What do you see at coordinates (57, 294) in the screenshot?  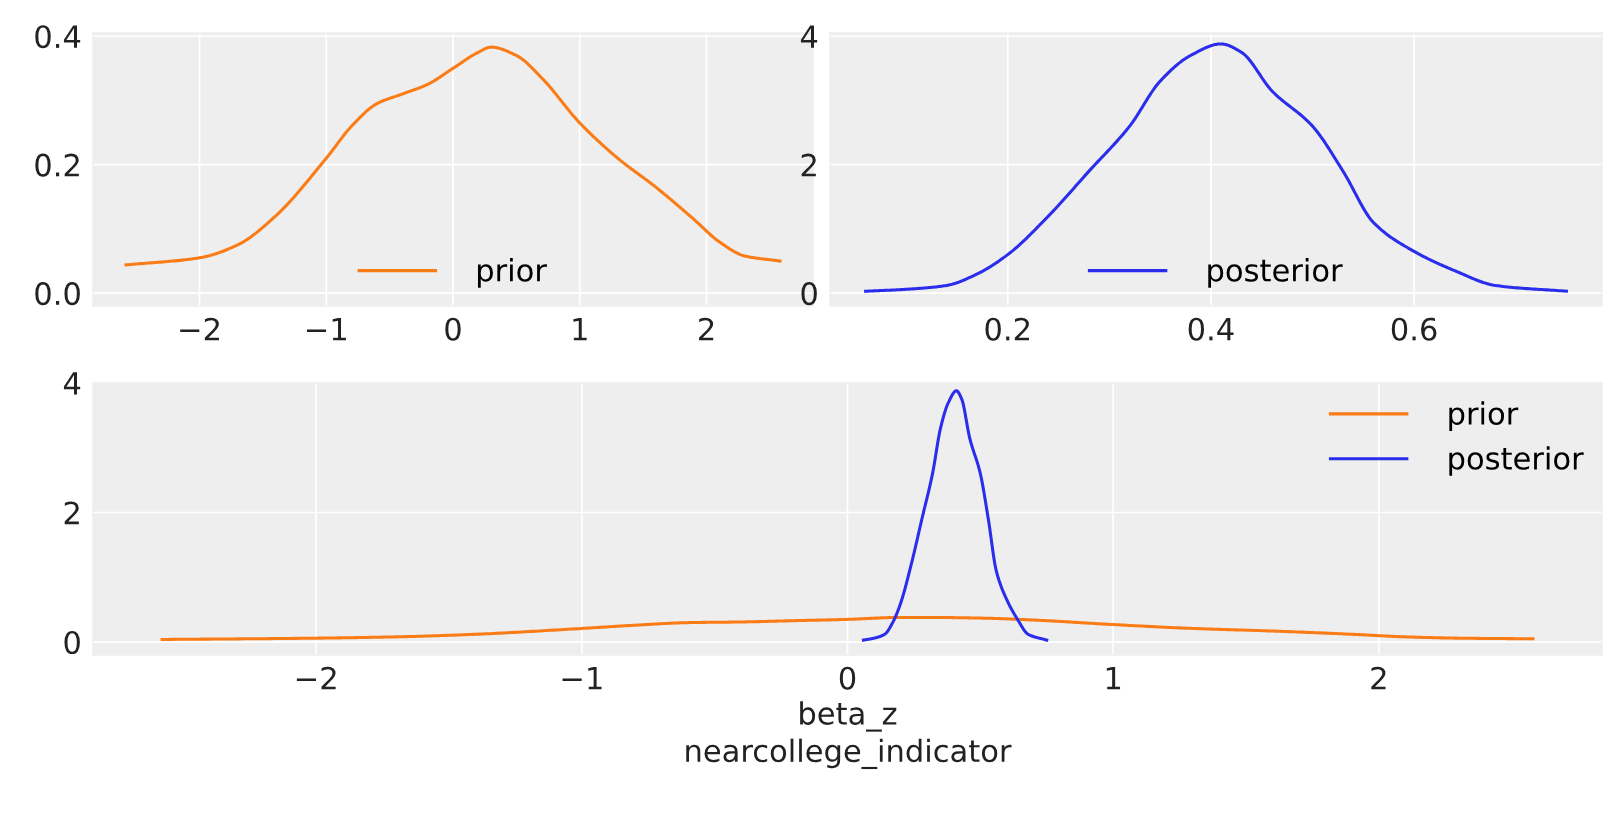 I see `y-tick-label: 0.0` at bounding box center [57, 294].